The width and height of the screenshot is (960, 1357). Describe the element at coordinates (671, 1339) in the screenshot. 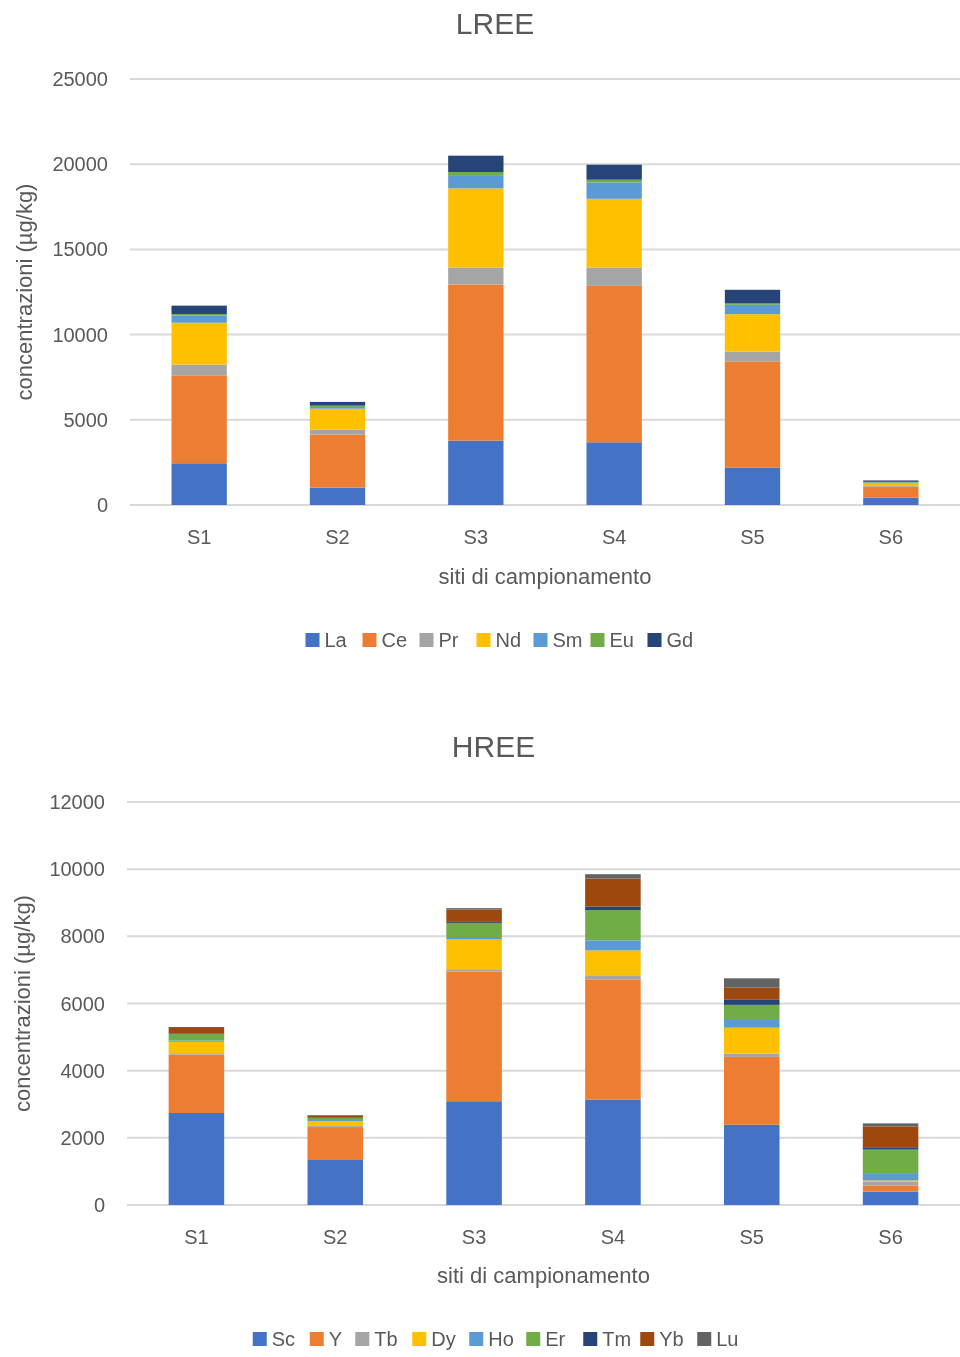

I see `legend-label: Yb` at that location.